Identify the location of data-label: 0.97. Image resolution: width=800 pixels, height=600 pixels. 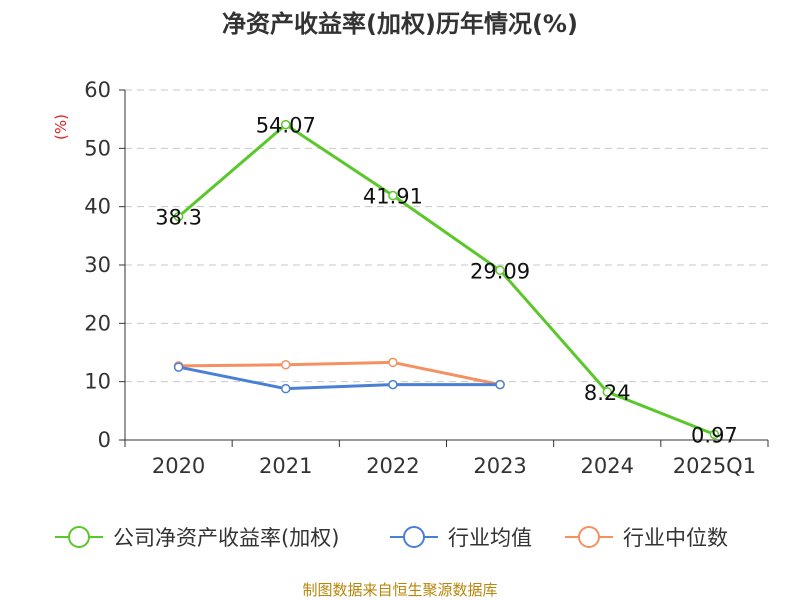
(714, 435).